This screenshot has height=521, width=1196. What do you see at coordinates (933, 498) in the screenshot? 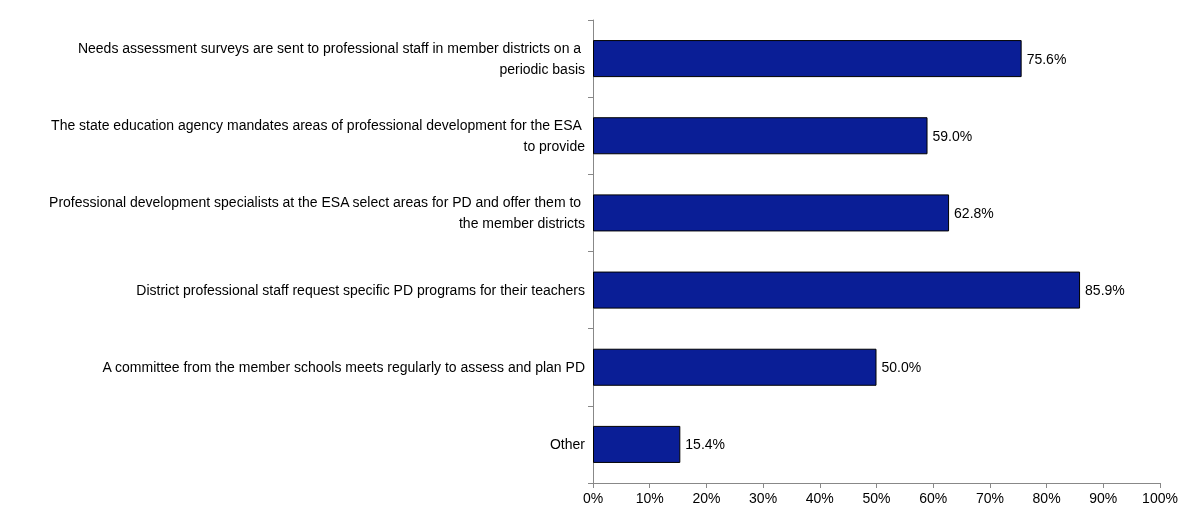
I see `x-tick-label: 60%` at bounding box center [933, 498].